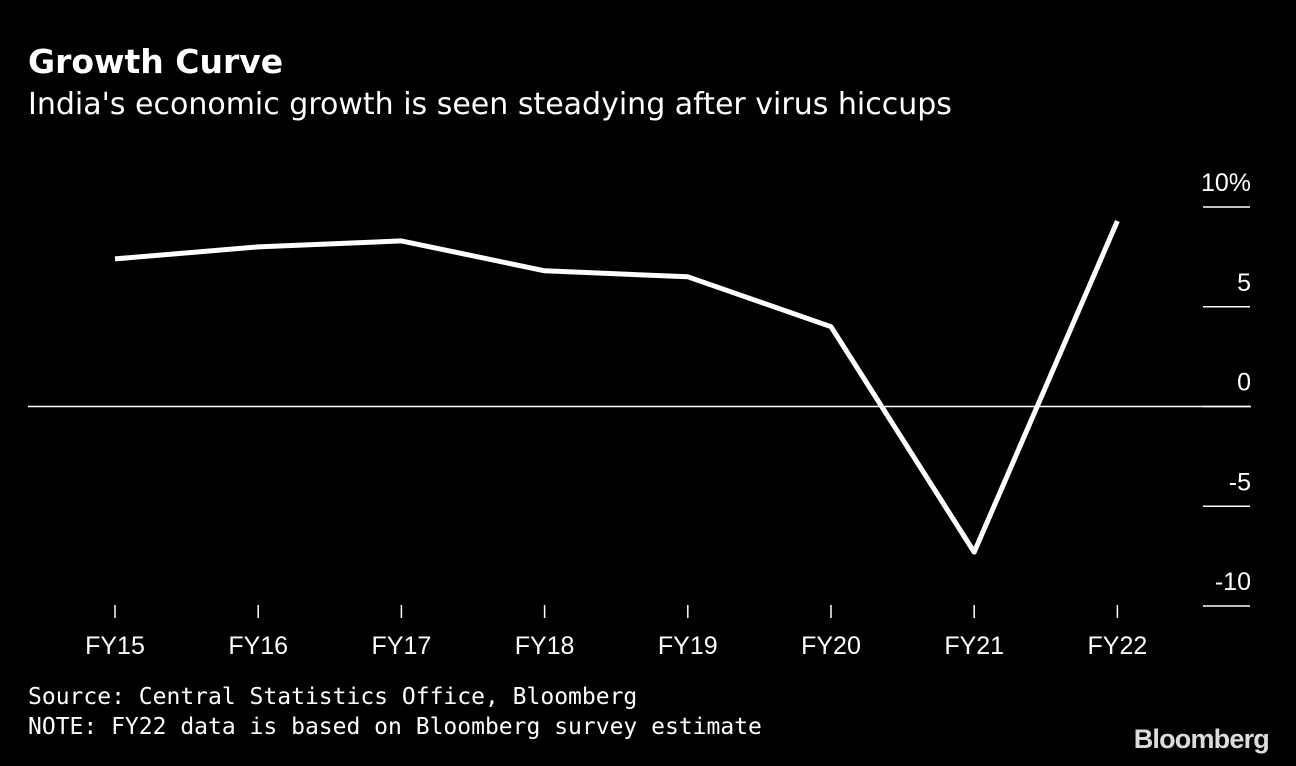  What do you see at coordinates (1226, 388) in the screenshot?
I see `y-axis: 10% 5 0 -5 -10` at bounding box center [1226, 388].